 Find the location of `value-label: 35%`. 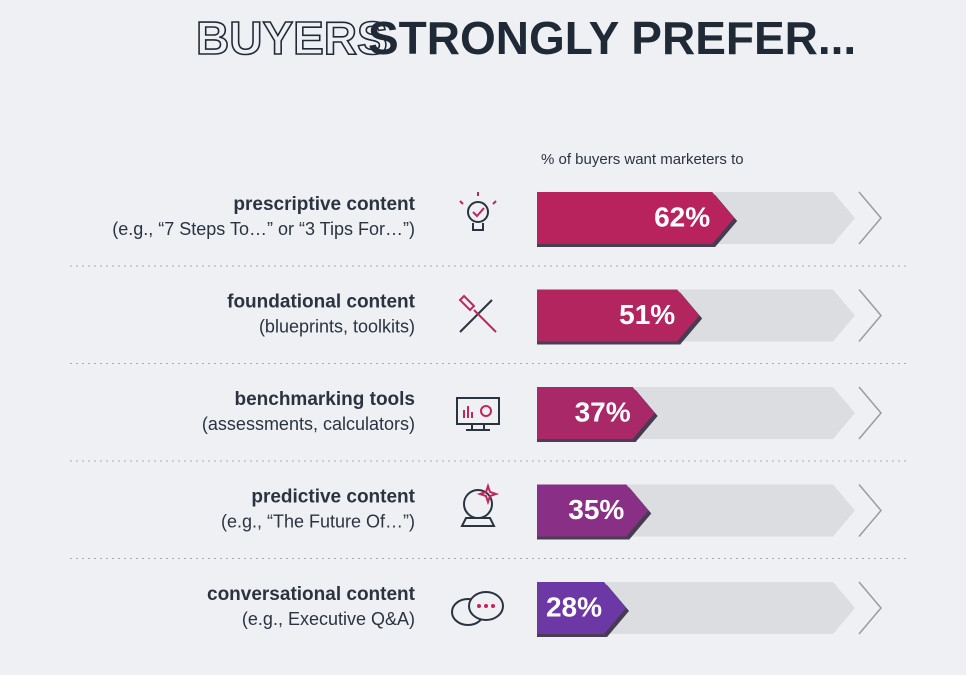

value-label: 35% is located at coordinates (596, 509).